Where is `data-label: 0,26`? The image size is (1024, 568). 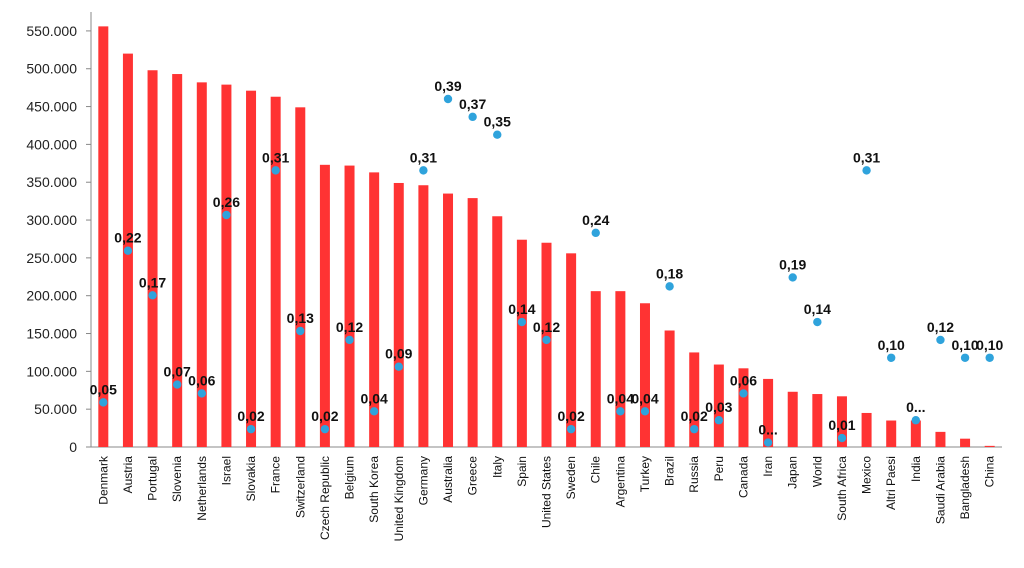
data-label: 0,26 is located at coordinates (226, 202).